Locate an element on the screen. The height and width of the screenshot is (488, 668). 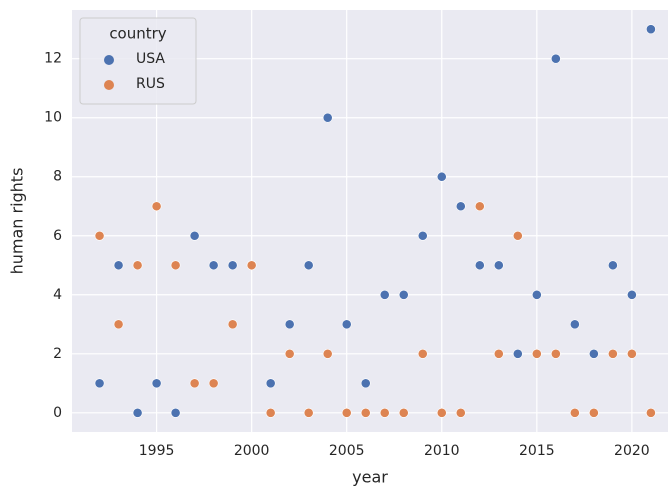
y-tick-label: 6 is located at coordinates (57, 236).